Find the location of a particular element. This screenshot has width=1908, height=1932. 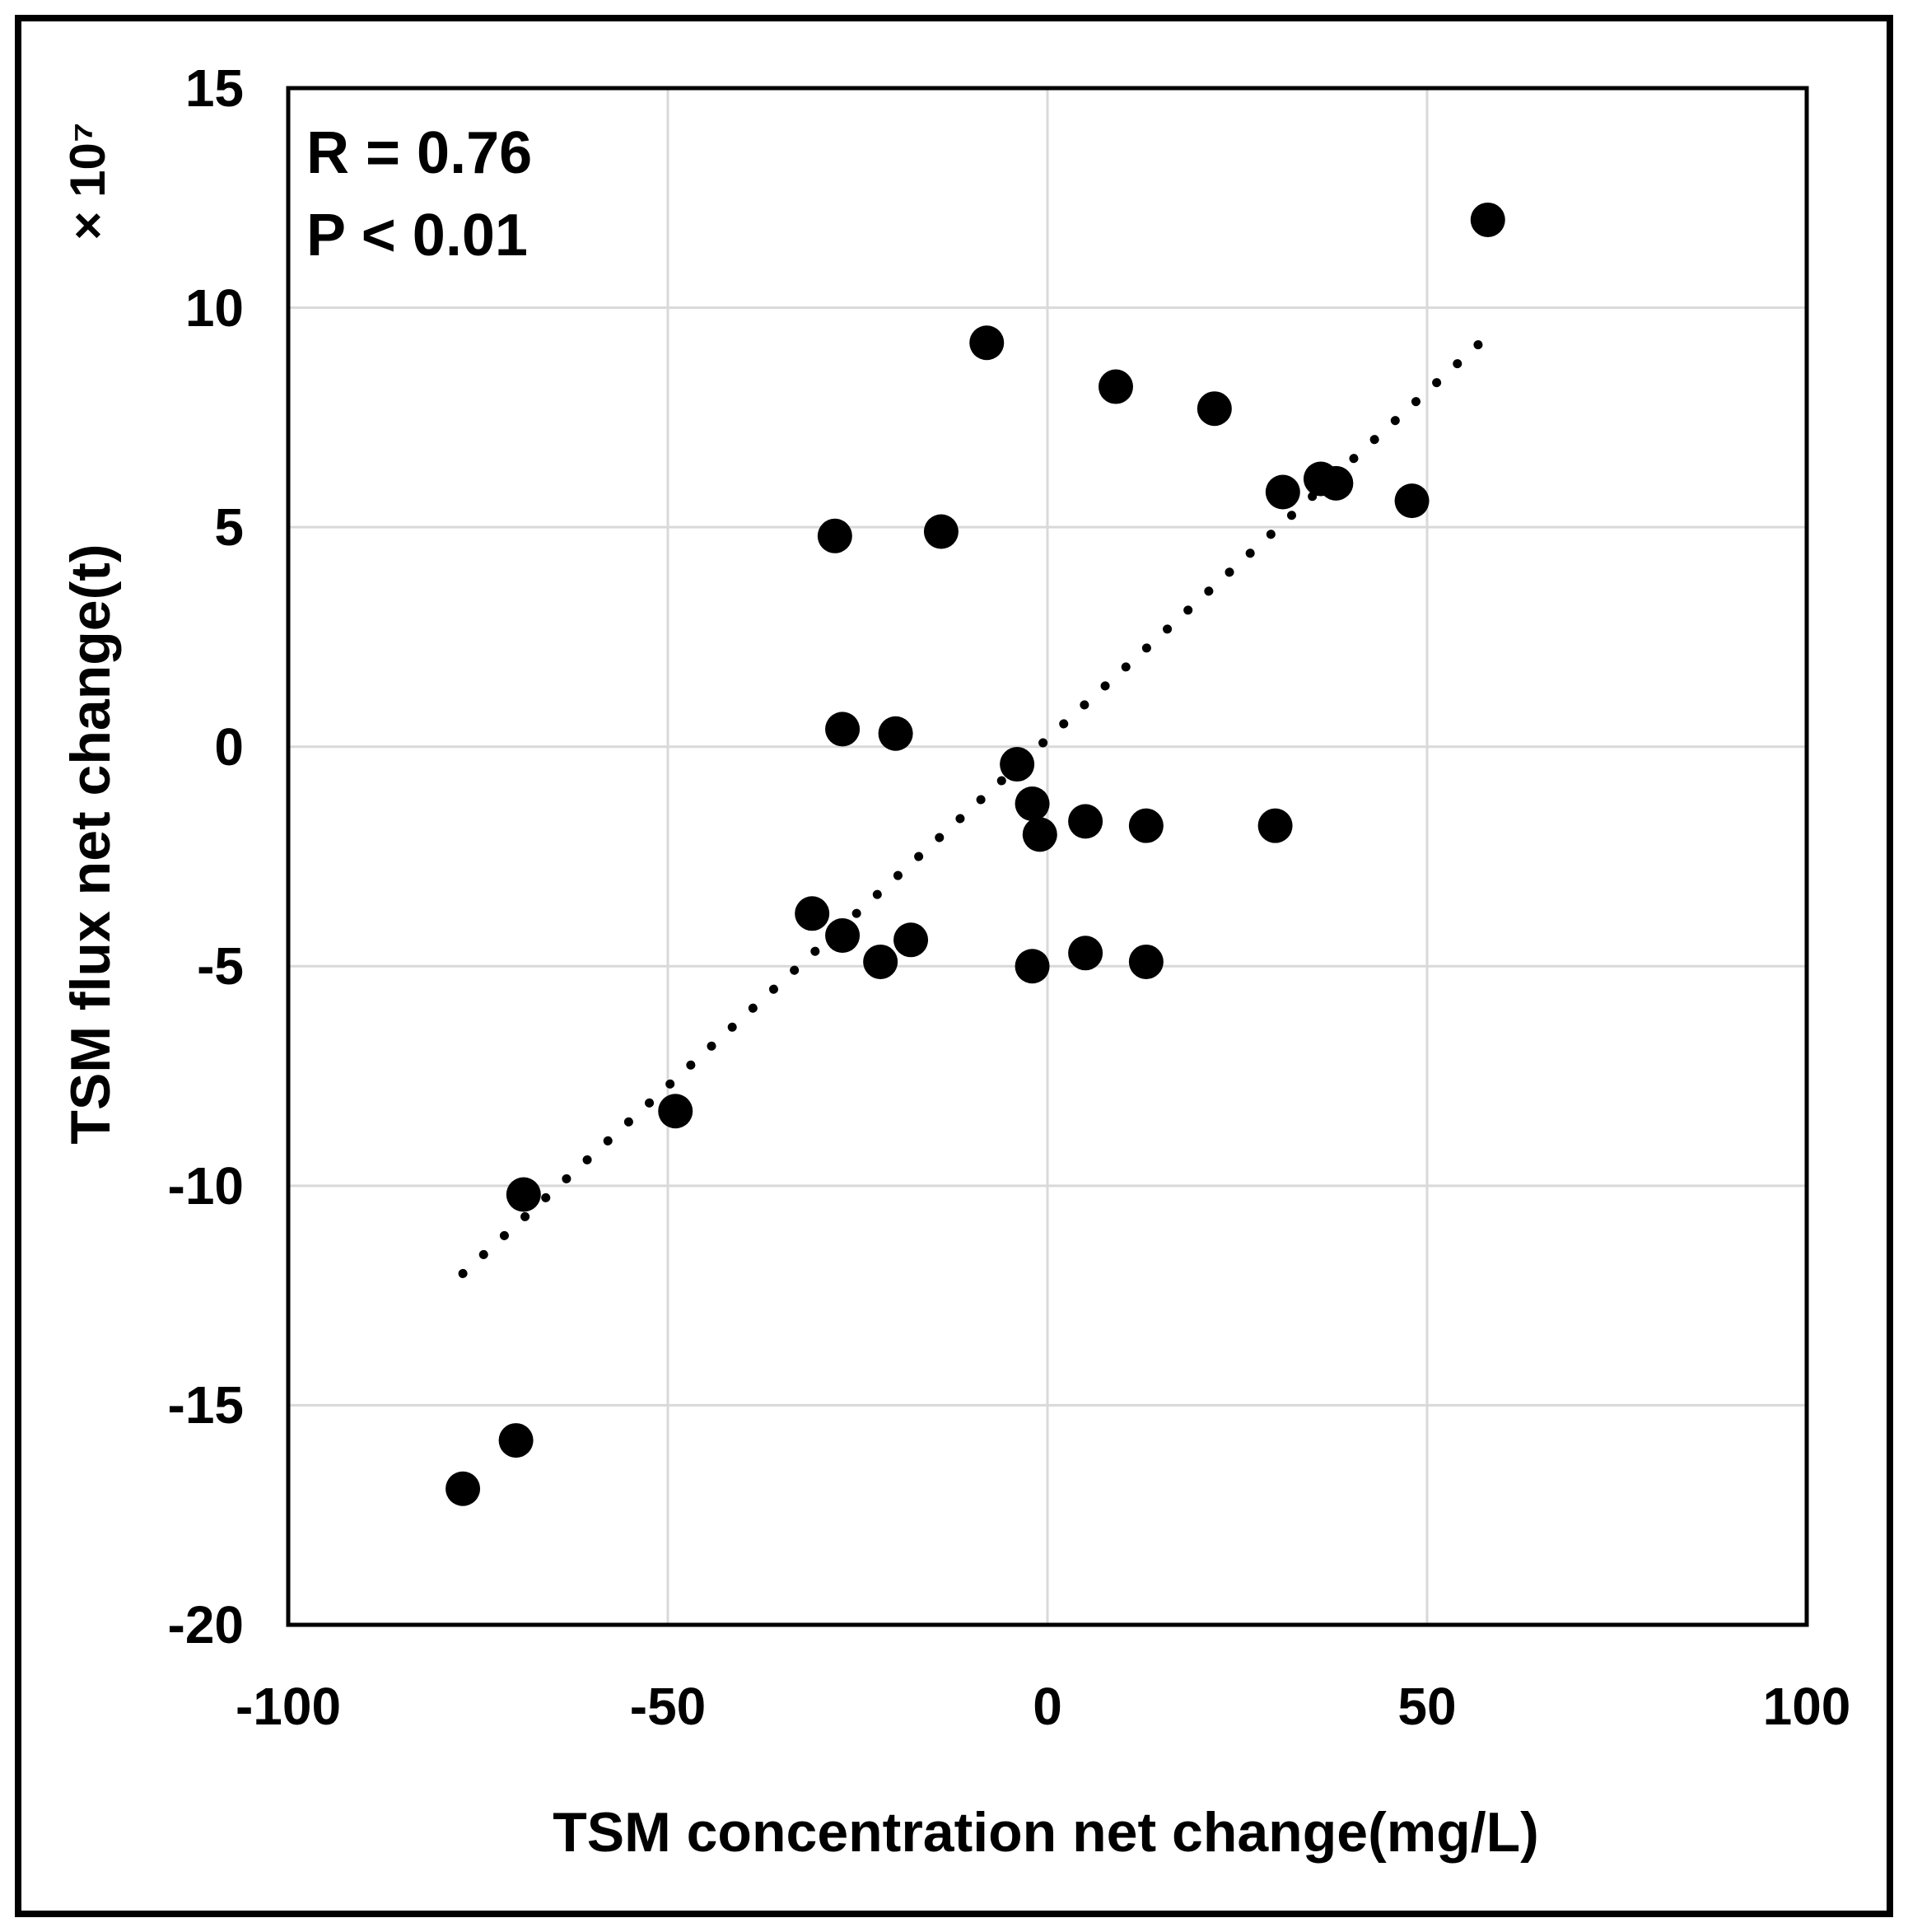

x-tick-label: -50 is located at coordinates (668, 1706).